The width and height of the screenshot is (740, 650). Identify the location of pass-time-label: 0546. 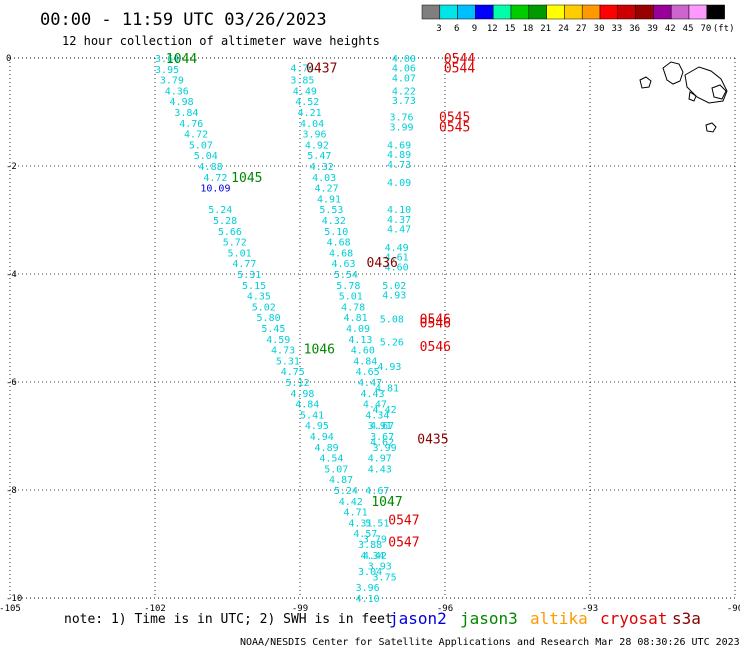
(435, 324).